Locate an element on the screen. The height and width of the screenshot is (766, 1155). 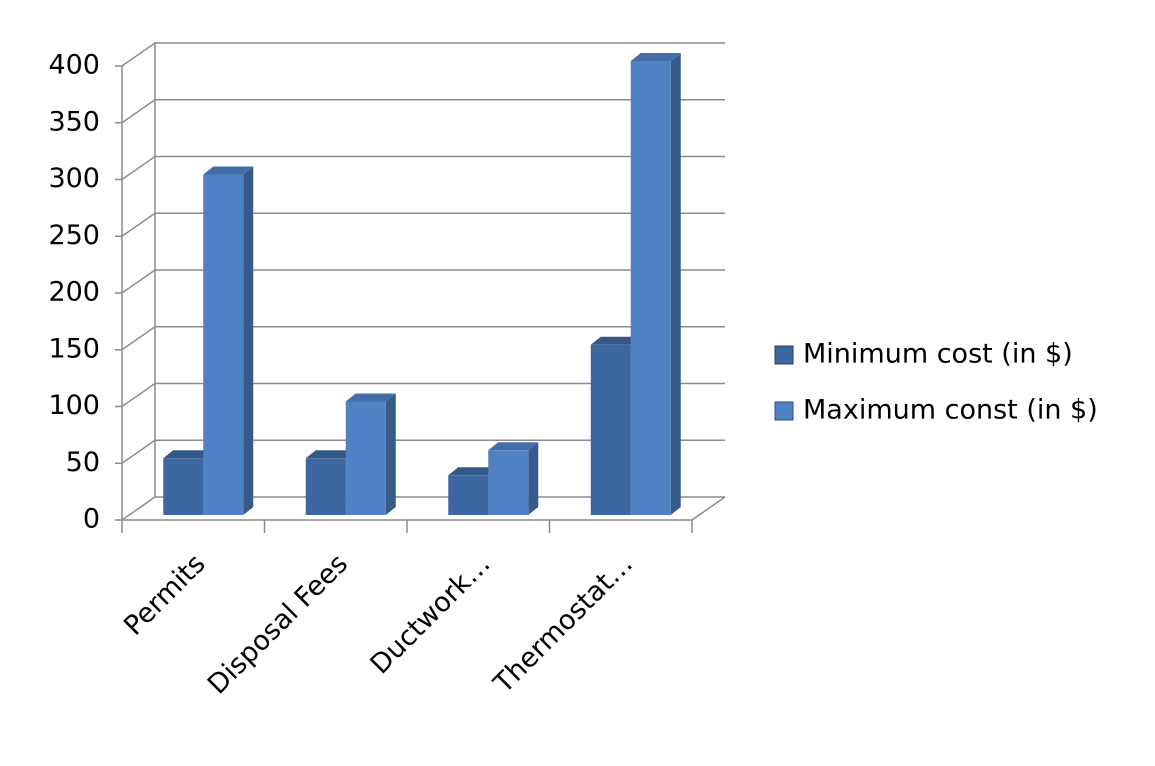
y-tick-label: 300 is located at coordinates (74, 178).